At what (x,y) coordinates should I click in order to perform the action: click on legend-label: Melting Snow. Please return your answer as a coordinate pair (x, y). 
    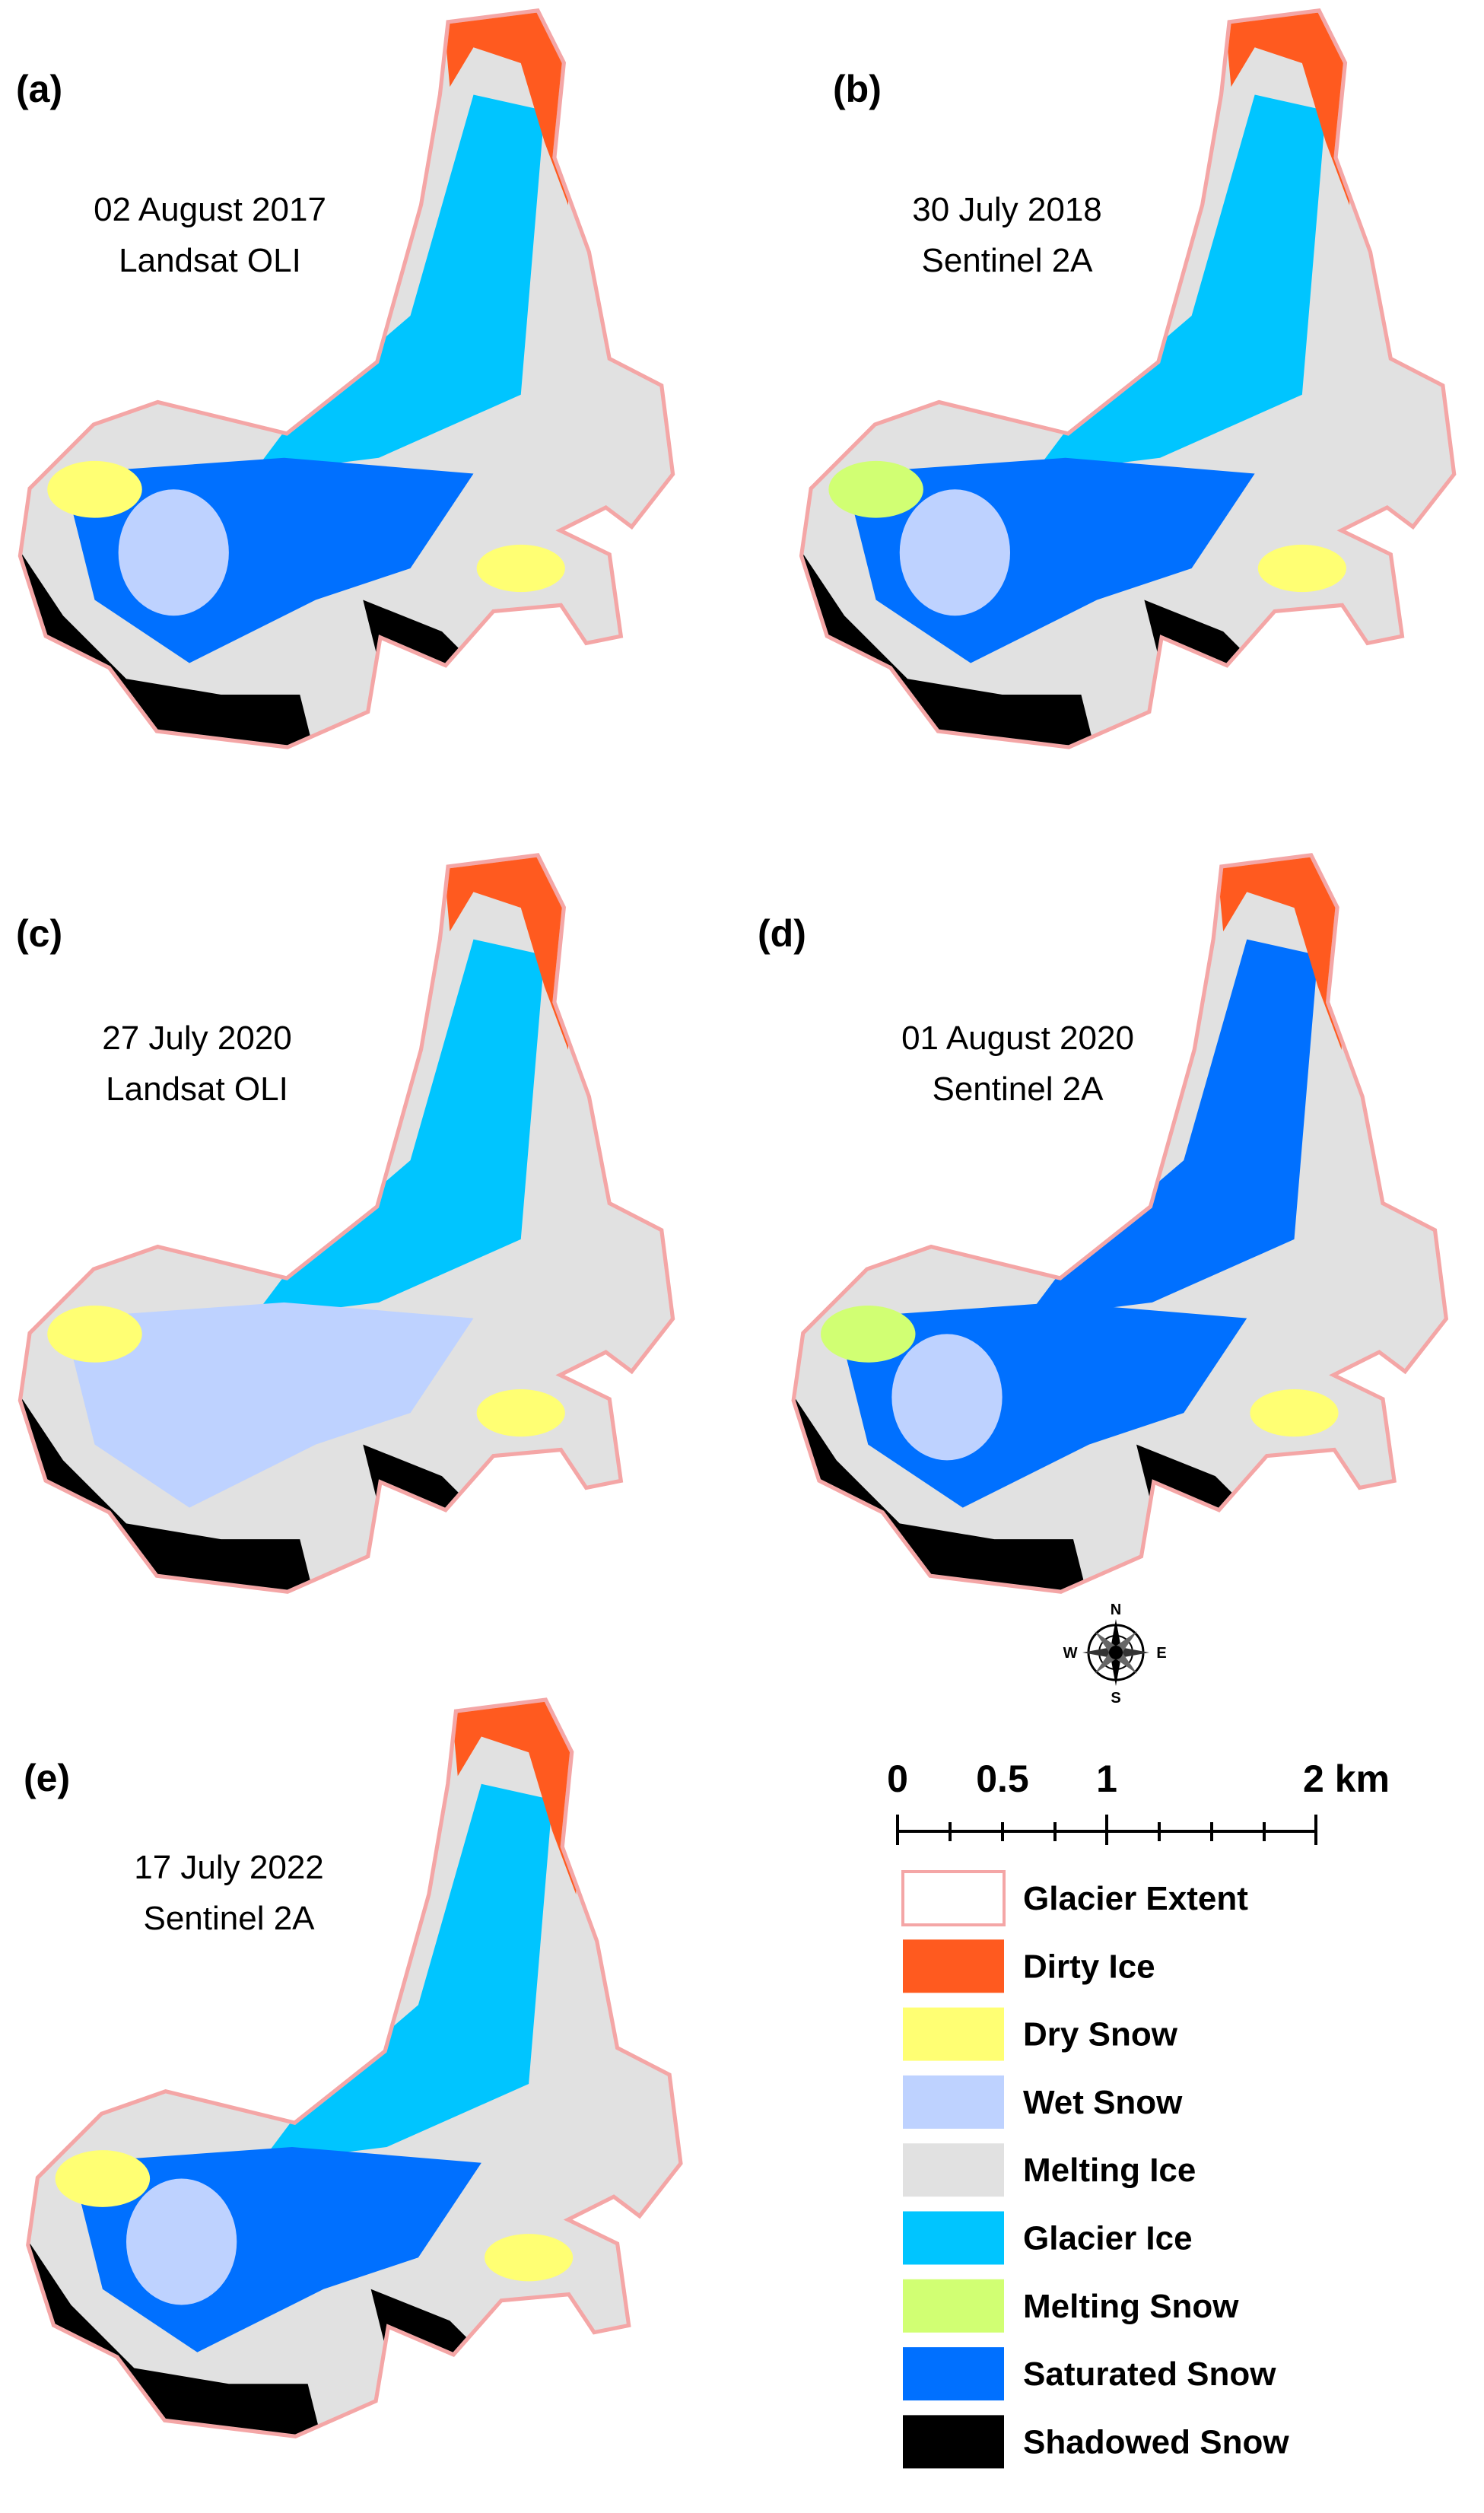
    Looking at the image, I should click on (1131, 2306).